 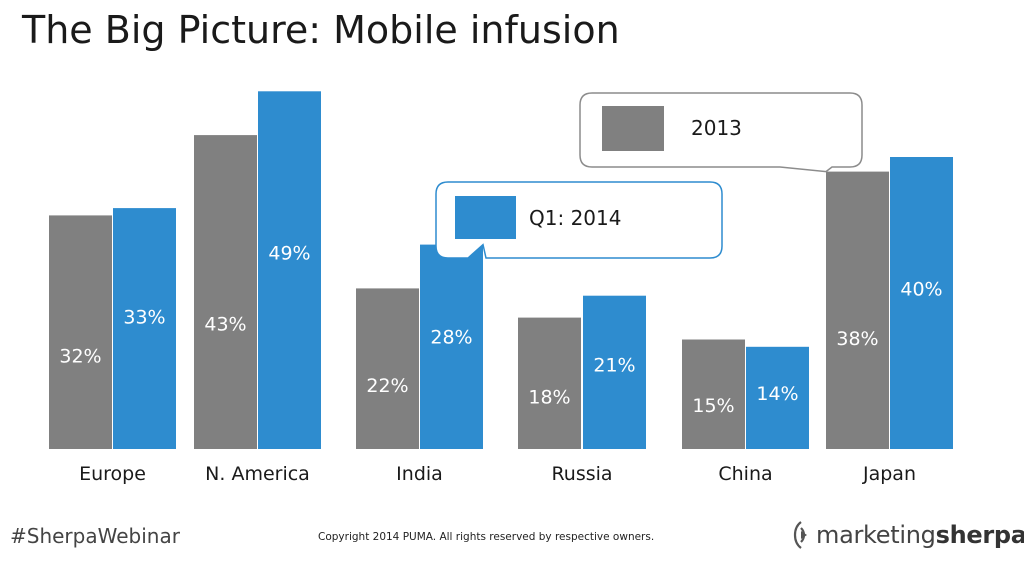 I want to click on logo-text-sherpa: sherpa, so click(x=979, y=535).